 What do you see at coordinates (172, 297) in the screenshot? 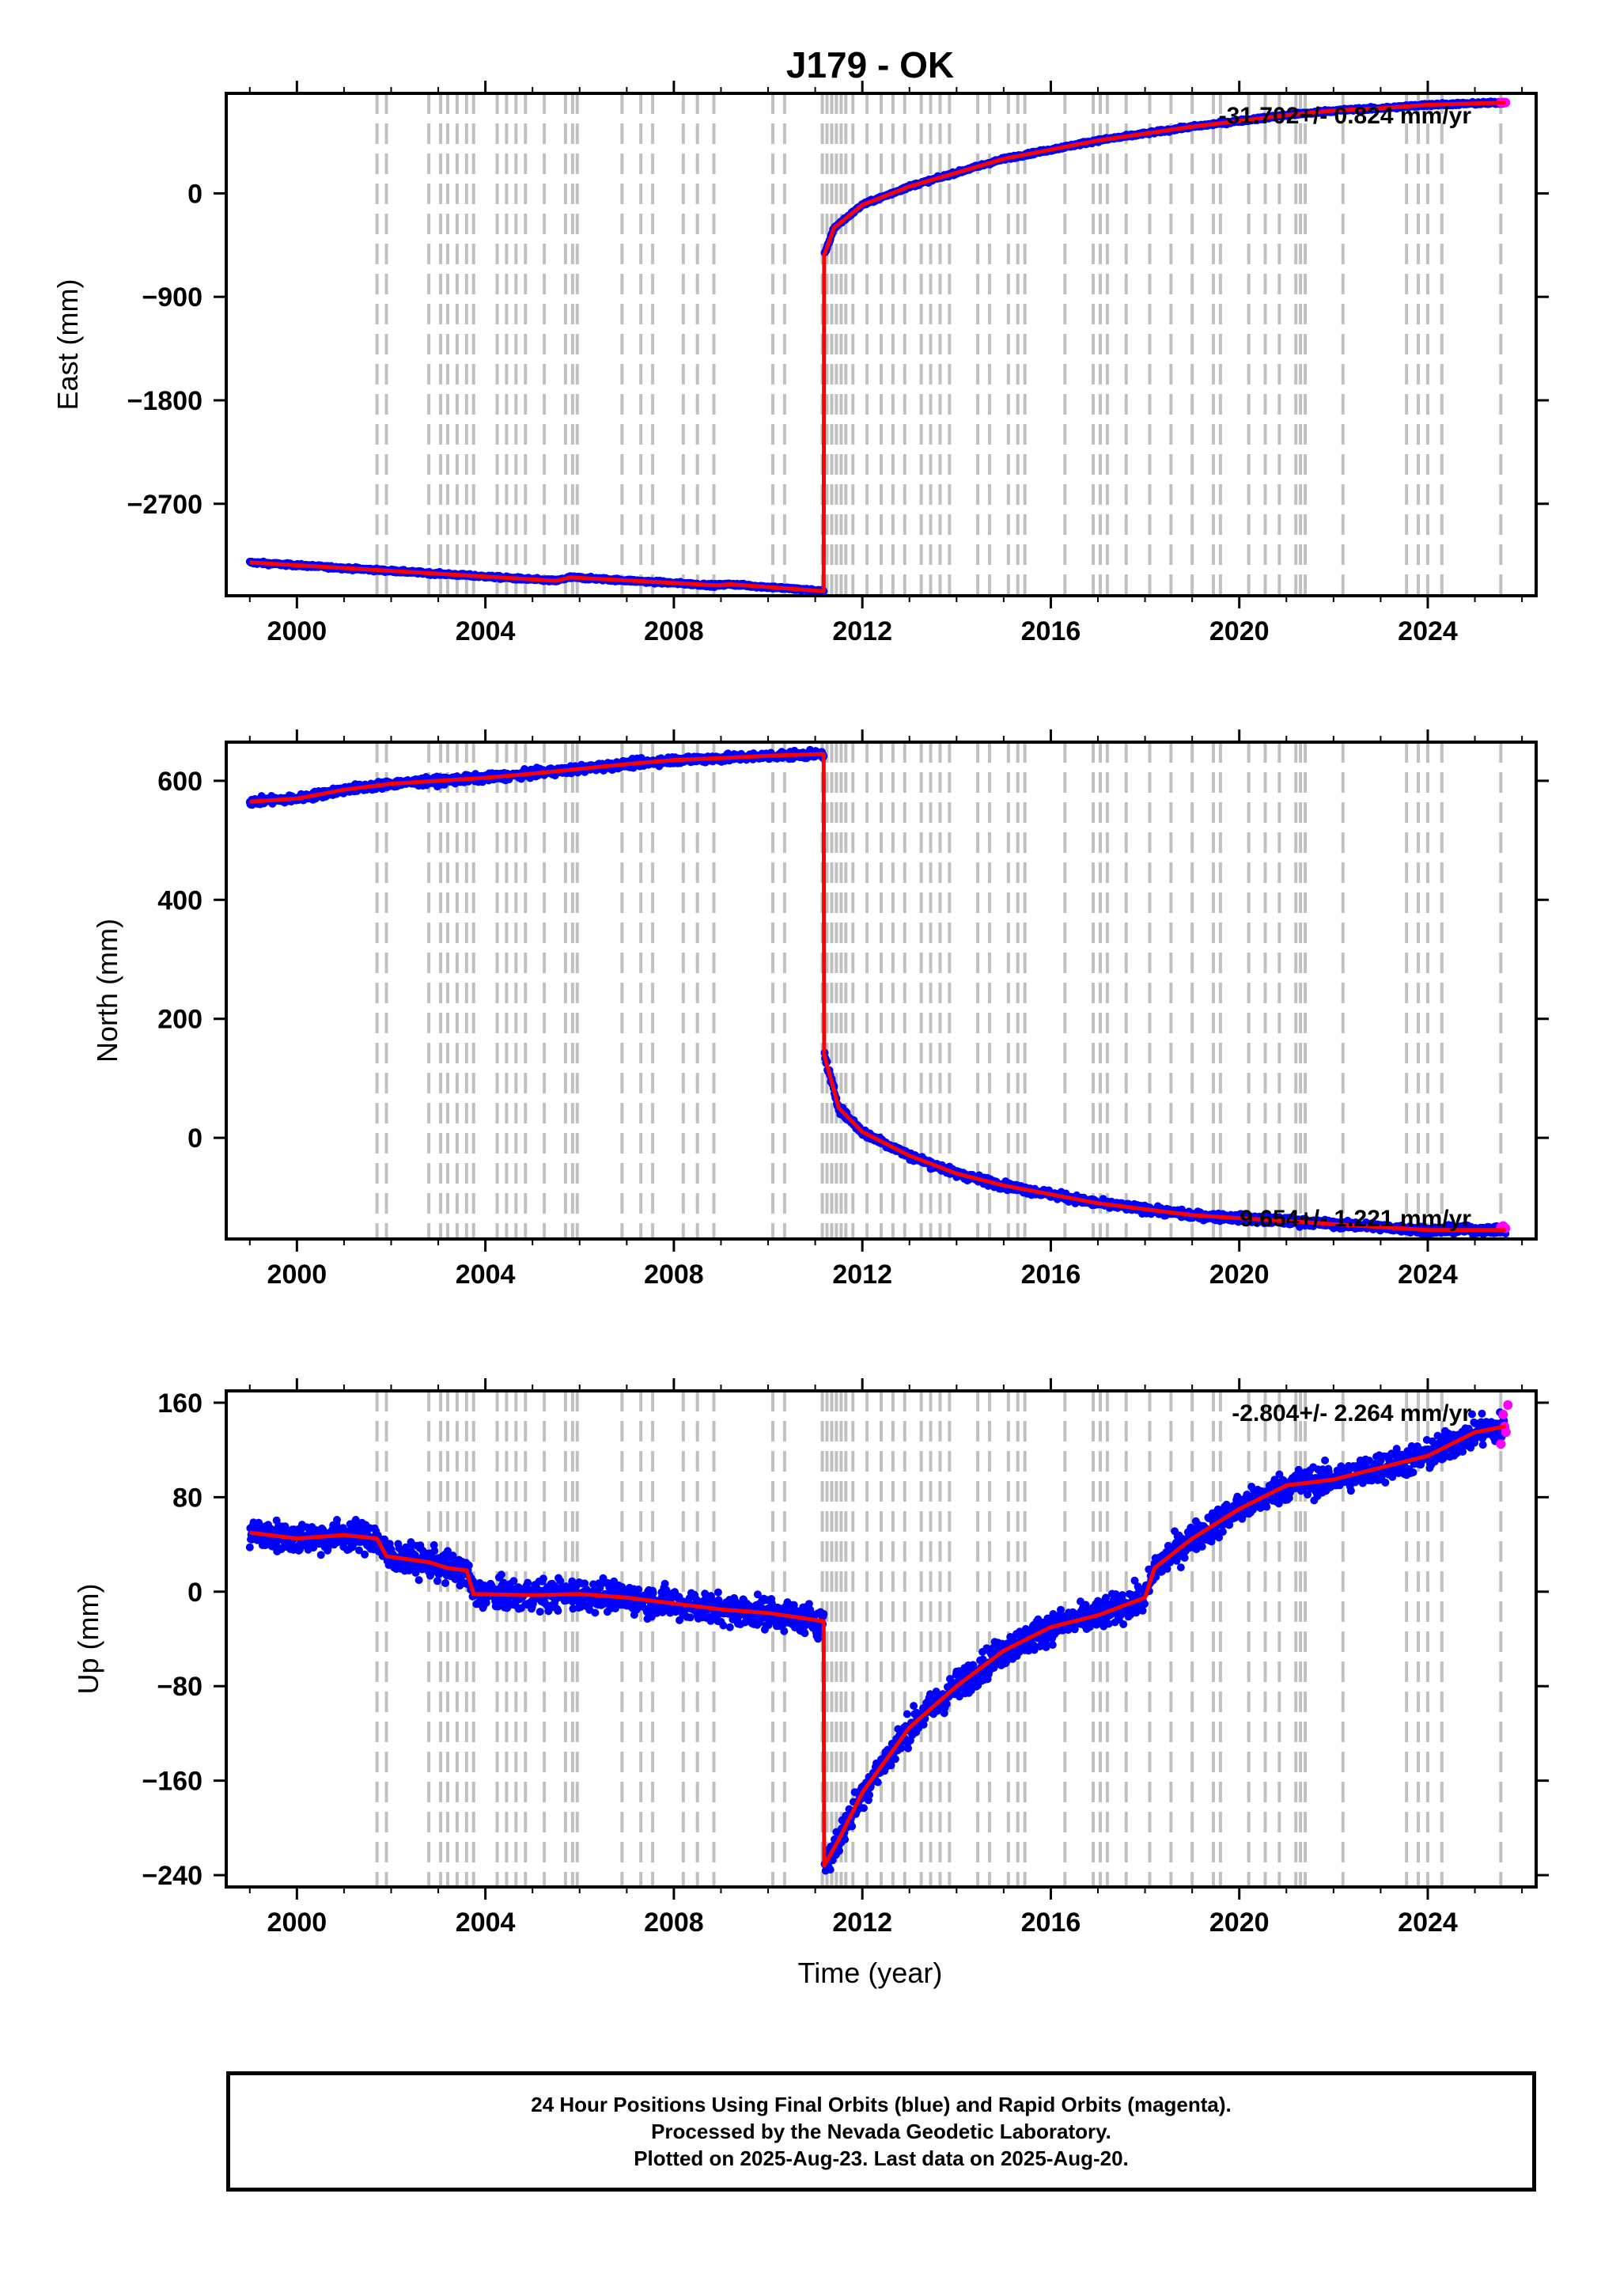
I see `y-tick-label: −900` at bounding box center [172, 297].